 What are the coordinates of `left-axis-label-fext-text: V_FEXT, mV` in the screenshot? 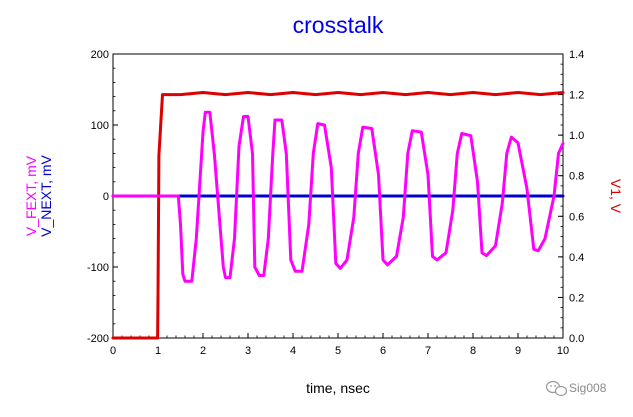 It's located at (31, 195).